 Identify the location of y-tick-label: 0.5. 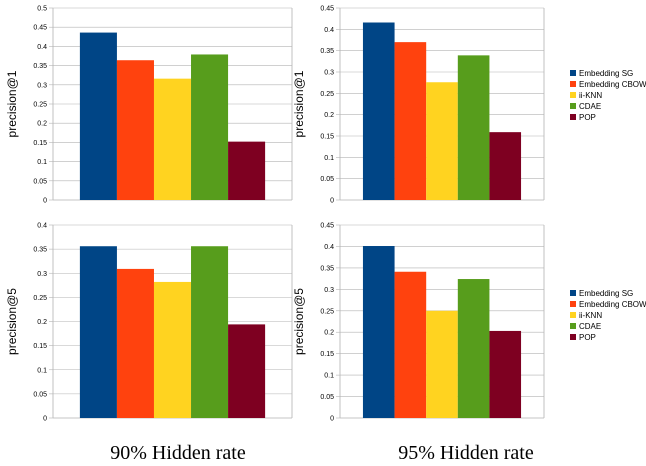
(42, 9).